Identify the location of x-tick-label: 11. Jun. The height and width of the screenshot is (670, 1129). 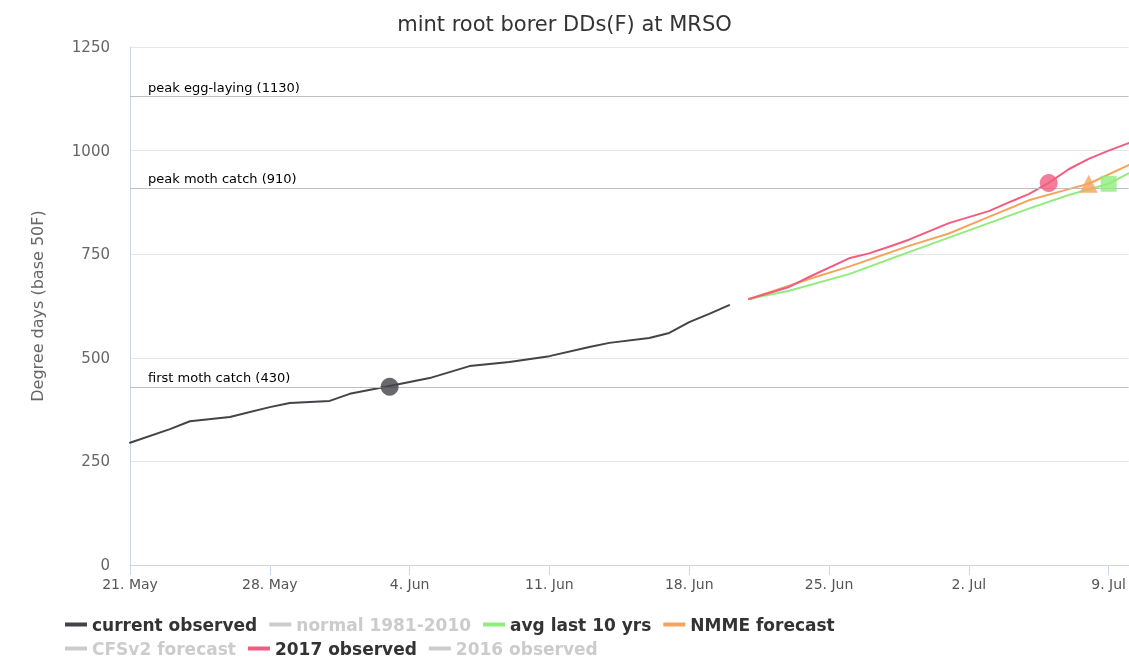
(549, 584).